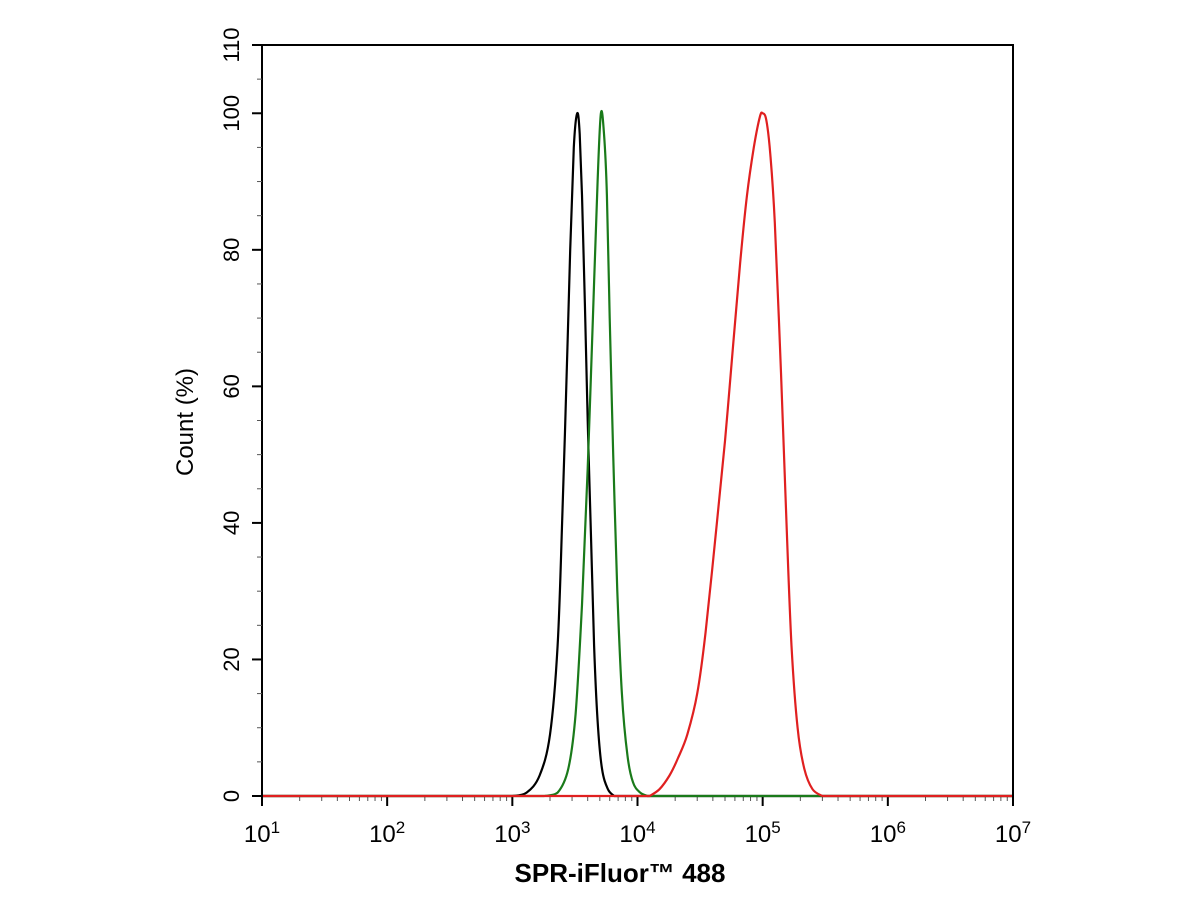 Image resolution: width=1200 pixels, height=900 pixels. What do you see at coordinates (231, 796) in the screenshot?
I see `y-tick-label: 0` at bounding box center [231, 796].